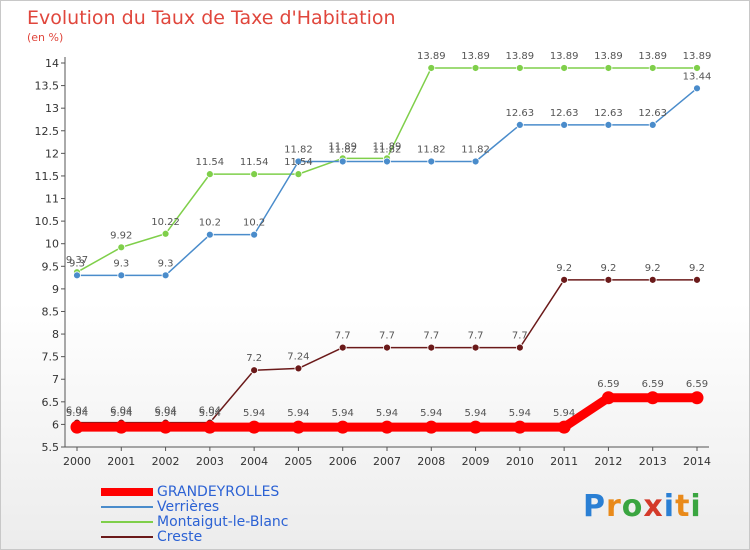 Image resolution: width=750 pixels, height=550 pixels. Describe the element at coordinates (51, 266) in the screenshot. I see `y-tick-label: 9.5` at that location.